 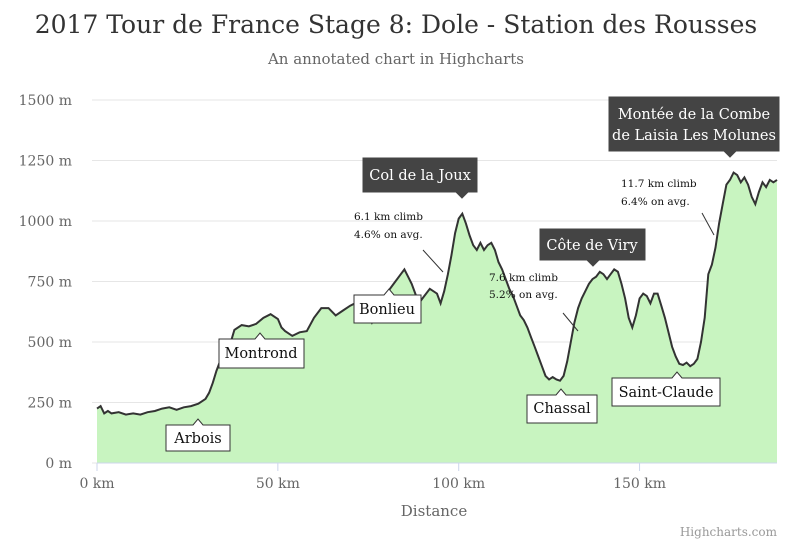 I want to click on callout-chassal: Chassal, so click(x=562, y=406).